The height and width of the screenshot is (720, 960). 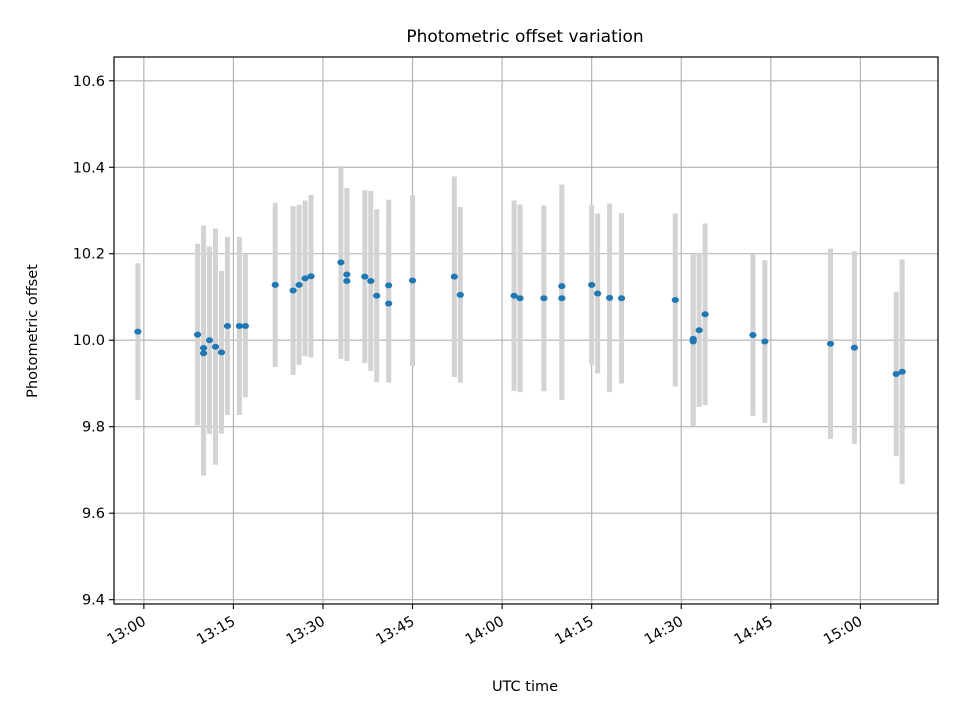 I want to click on y-tick-label: 9.8, so click(x=93, y=428).